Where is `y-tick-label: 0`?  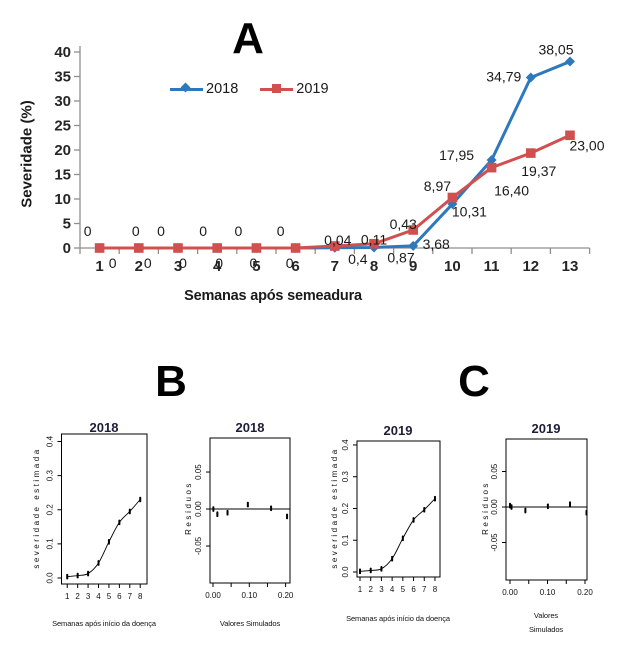 y-tick-label: 0 is located at coordinates (67, 248).